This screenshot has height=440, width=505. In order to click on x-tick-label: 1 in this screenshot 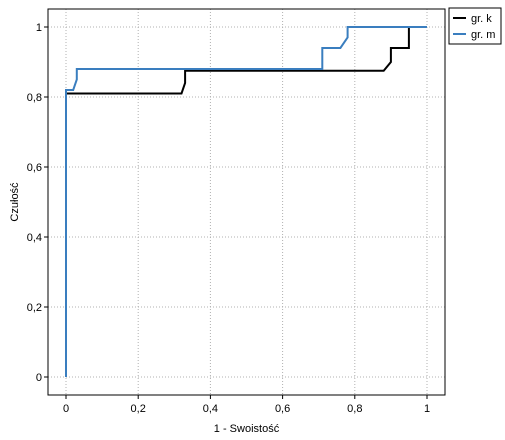, I will do `click(427, 409)`.